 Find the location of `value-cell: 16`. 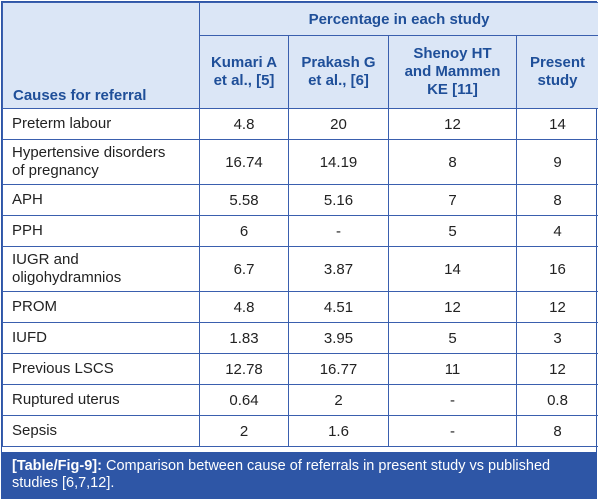

value-cell: 16 is located at coordinates (557, 269).